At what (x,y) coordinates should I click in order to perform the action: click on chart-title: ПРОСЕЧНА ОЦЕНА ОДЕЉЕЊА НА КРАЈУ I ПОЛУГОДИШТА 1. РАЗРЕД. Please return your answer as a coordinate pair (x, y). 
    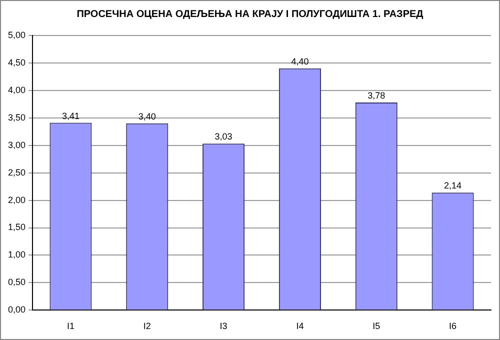
    Looking at the image, I should click on (250, 14).